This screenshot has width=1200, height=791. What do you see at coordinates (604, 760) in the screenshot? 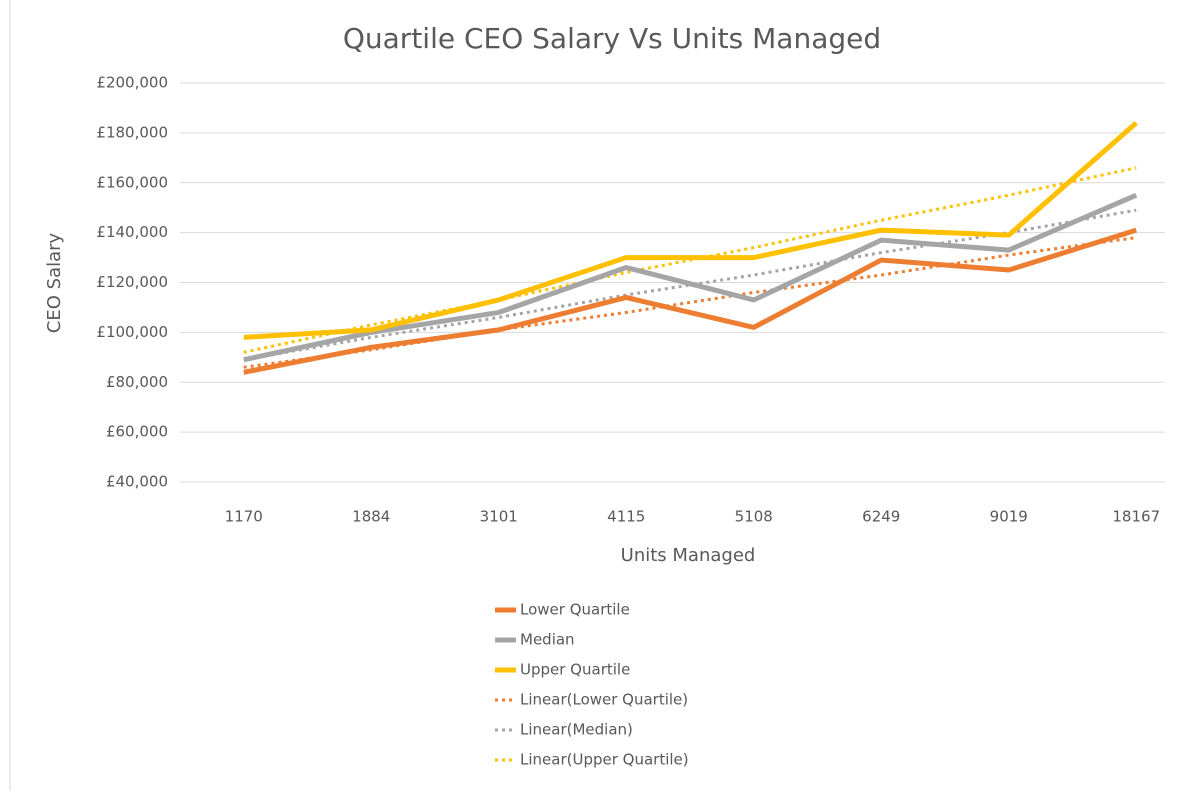
I see `legend-label: Linear(Upper Quartile)` at bounding box center [604, 760].